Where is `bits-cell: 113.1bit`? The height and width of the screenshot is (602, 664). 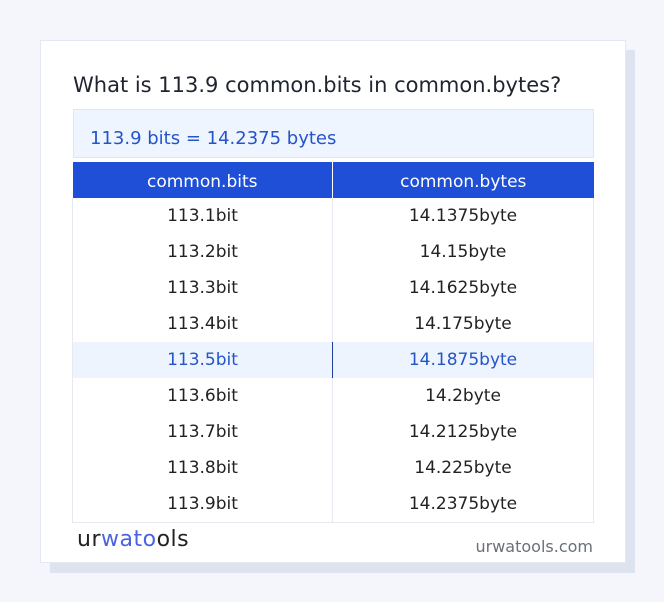
bits-cell: 113.1bit is located at coordinates (202, 216).